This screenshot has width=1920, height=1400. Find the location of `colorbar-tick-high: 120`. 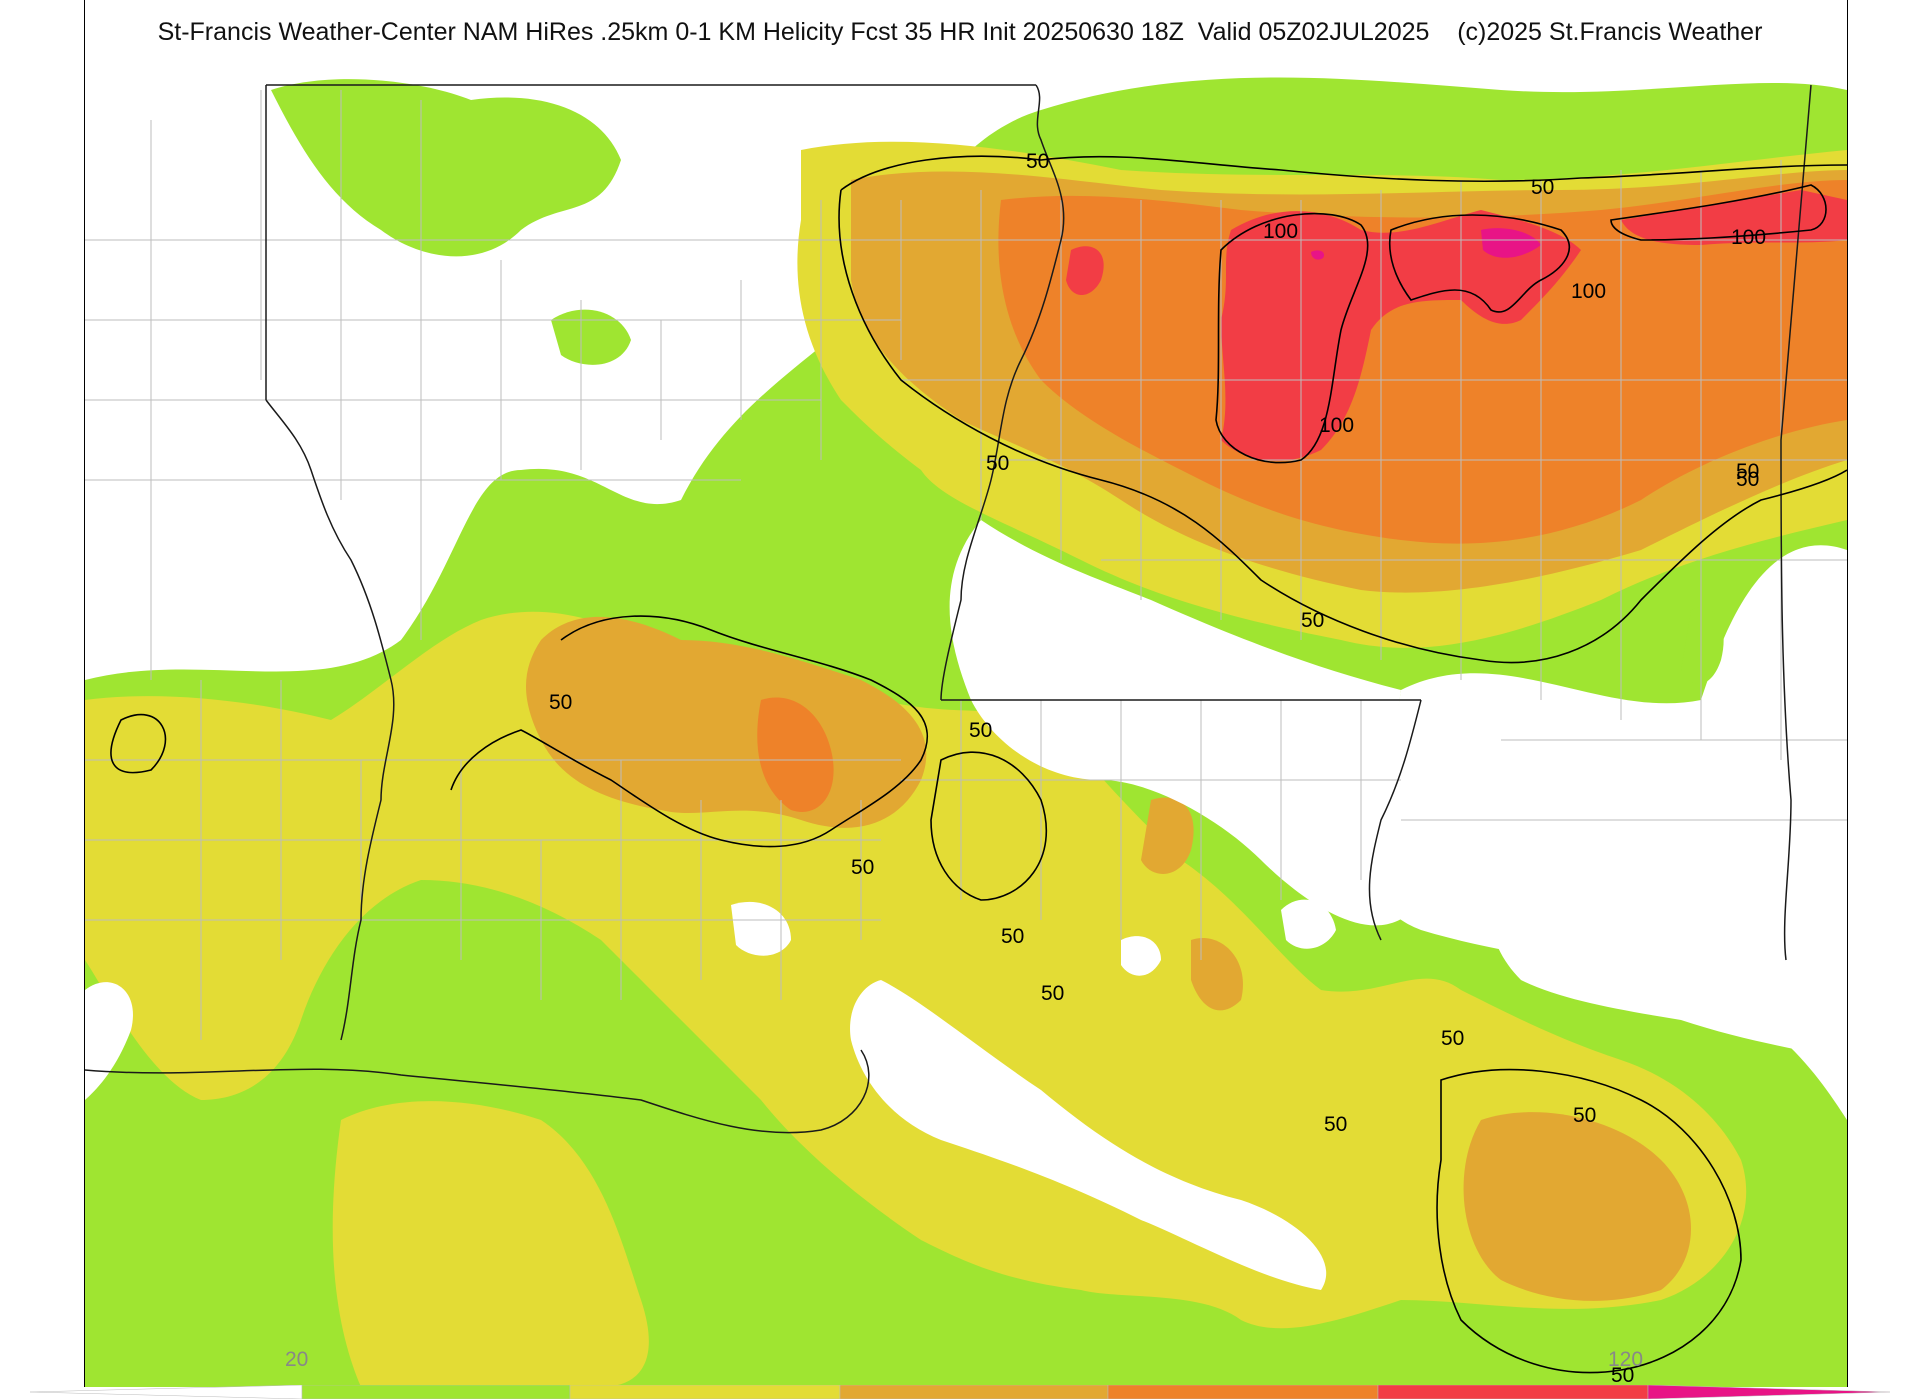

colorbar-tick-high: 120 is located at coordinates (1626, 1359).